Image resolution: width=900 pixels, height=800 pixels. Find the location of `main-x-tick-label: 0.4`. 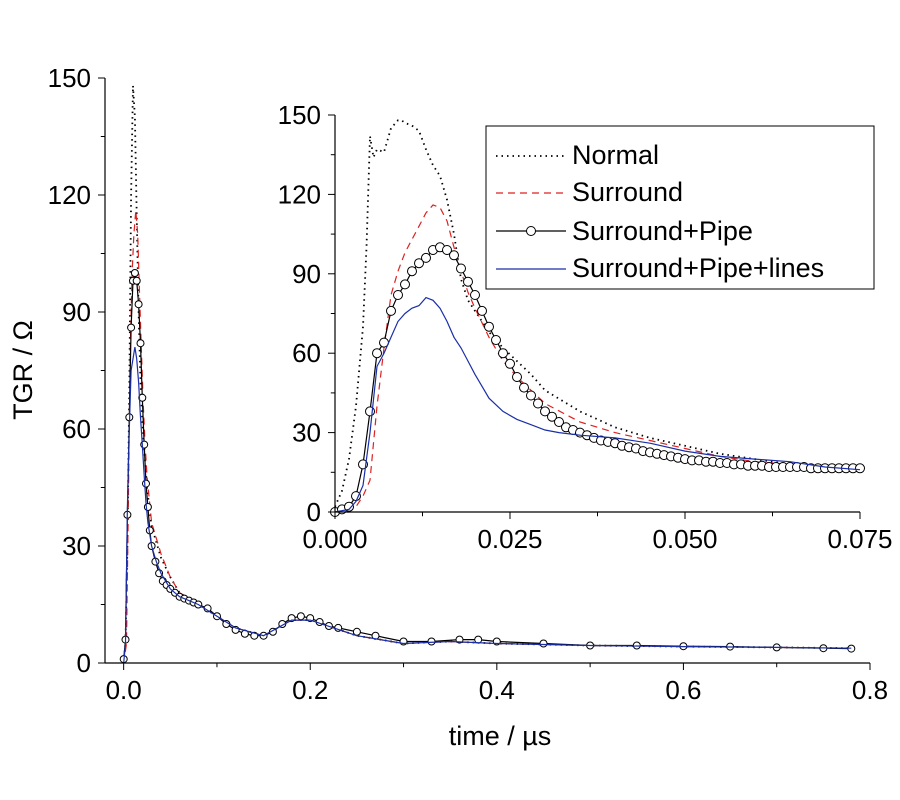

main-x-tick-label: 0.4 is located at coordinates (497, 690).